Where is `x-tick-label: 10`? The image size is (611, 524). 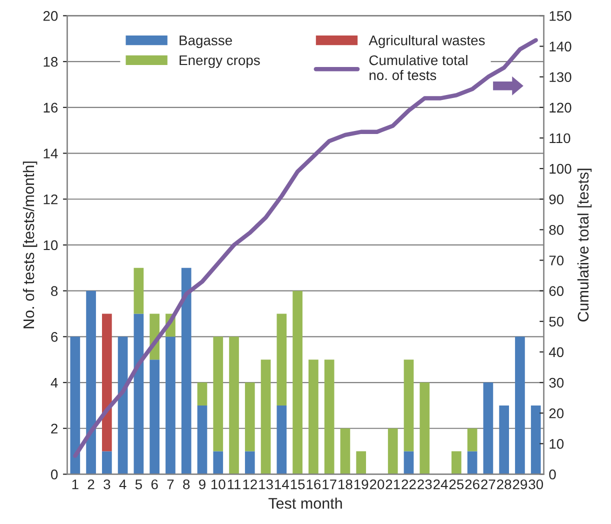
x-tick-label: 10 is located at coordinates (218, 484).